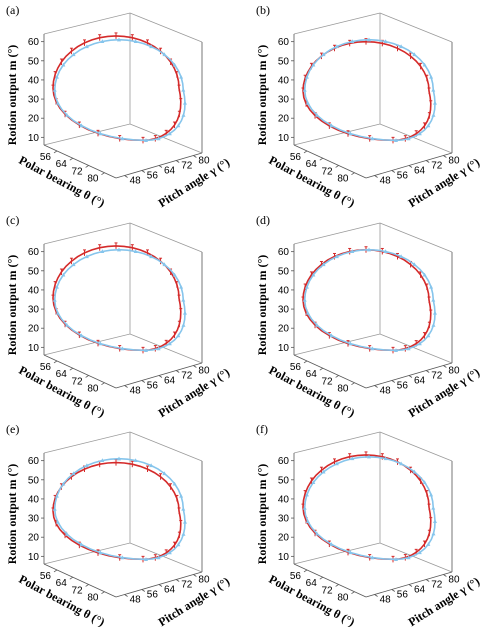  I want to click on series-red, so click(117, 298).